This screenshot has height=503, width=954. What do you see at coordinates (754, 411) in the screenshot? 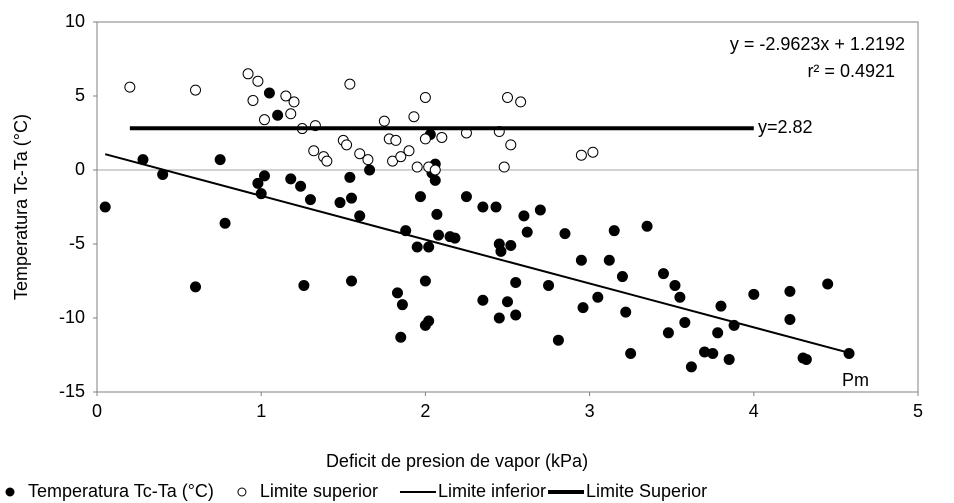
I see `x-tick-label: 4` at bounding box center [754, 411].